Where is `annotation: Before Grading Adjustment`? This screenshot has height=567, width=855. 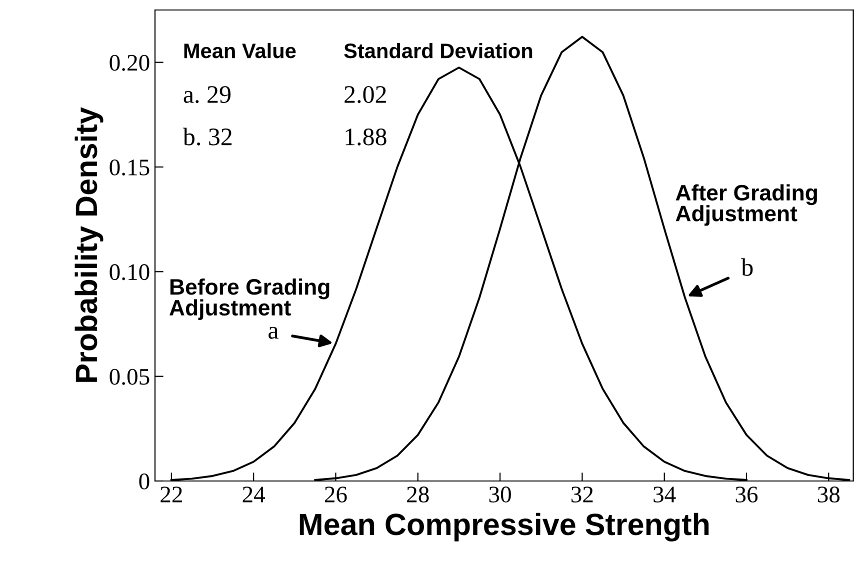
annotation: Before Grading Adjustment is located at coordinates (250, 299).